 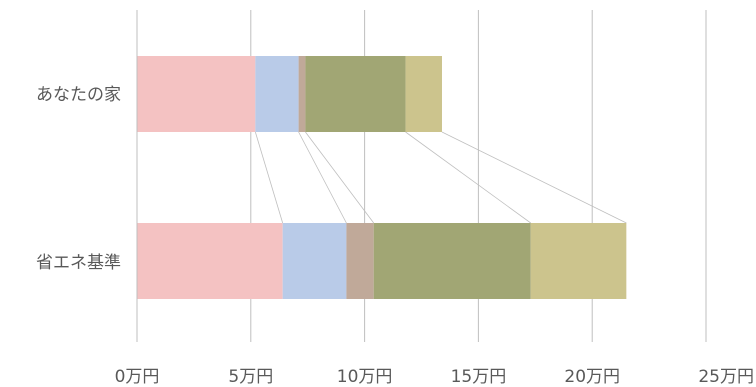 I want to click on x-tick-label-3: 15万円, so click(x=479, y=377).